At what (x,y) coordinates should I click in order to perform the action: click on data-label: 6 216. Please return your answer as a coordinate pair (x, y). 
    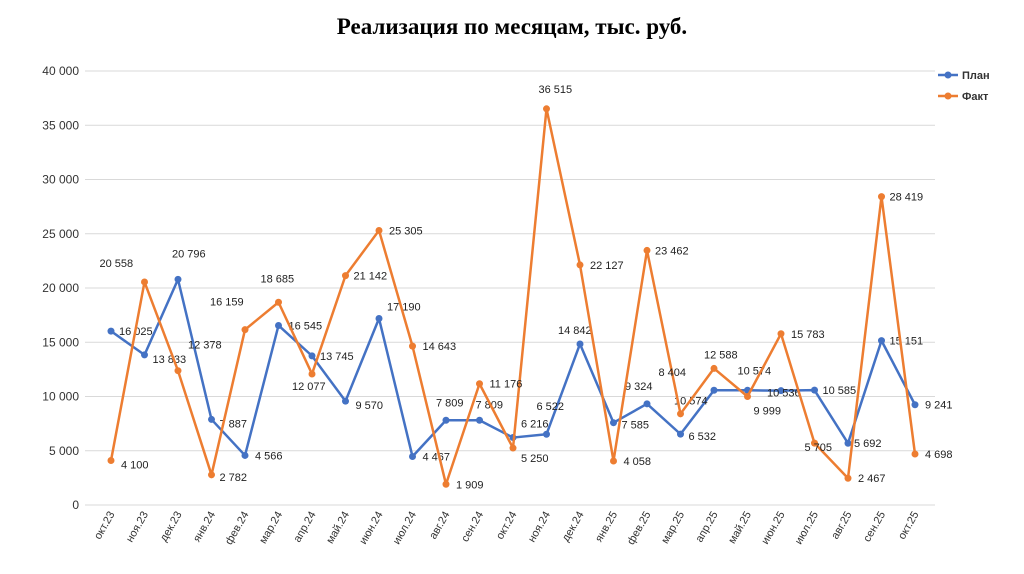
    Looking at the image, I should click on (535, 425).